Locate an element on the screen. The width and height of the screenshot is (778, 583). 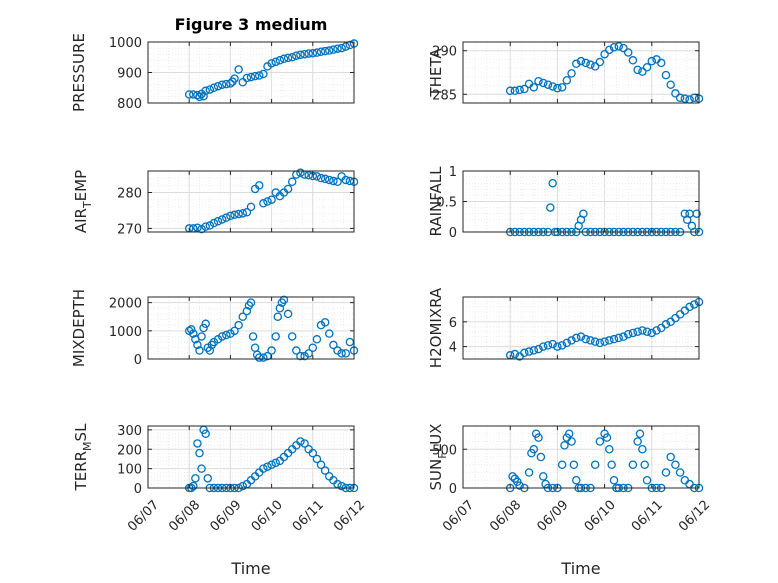
y-axis-label: AIRTEMP is located at coordinates (83, 201).